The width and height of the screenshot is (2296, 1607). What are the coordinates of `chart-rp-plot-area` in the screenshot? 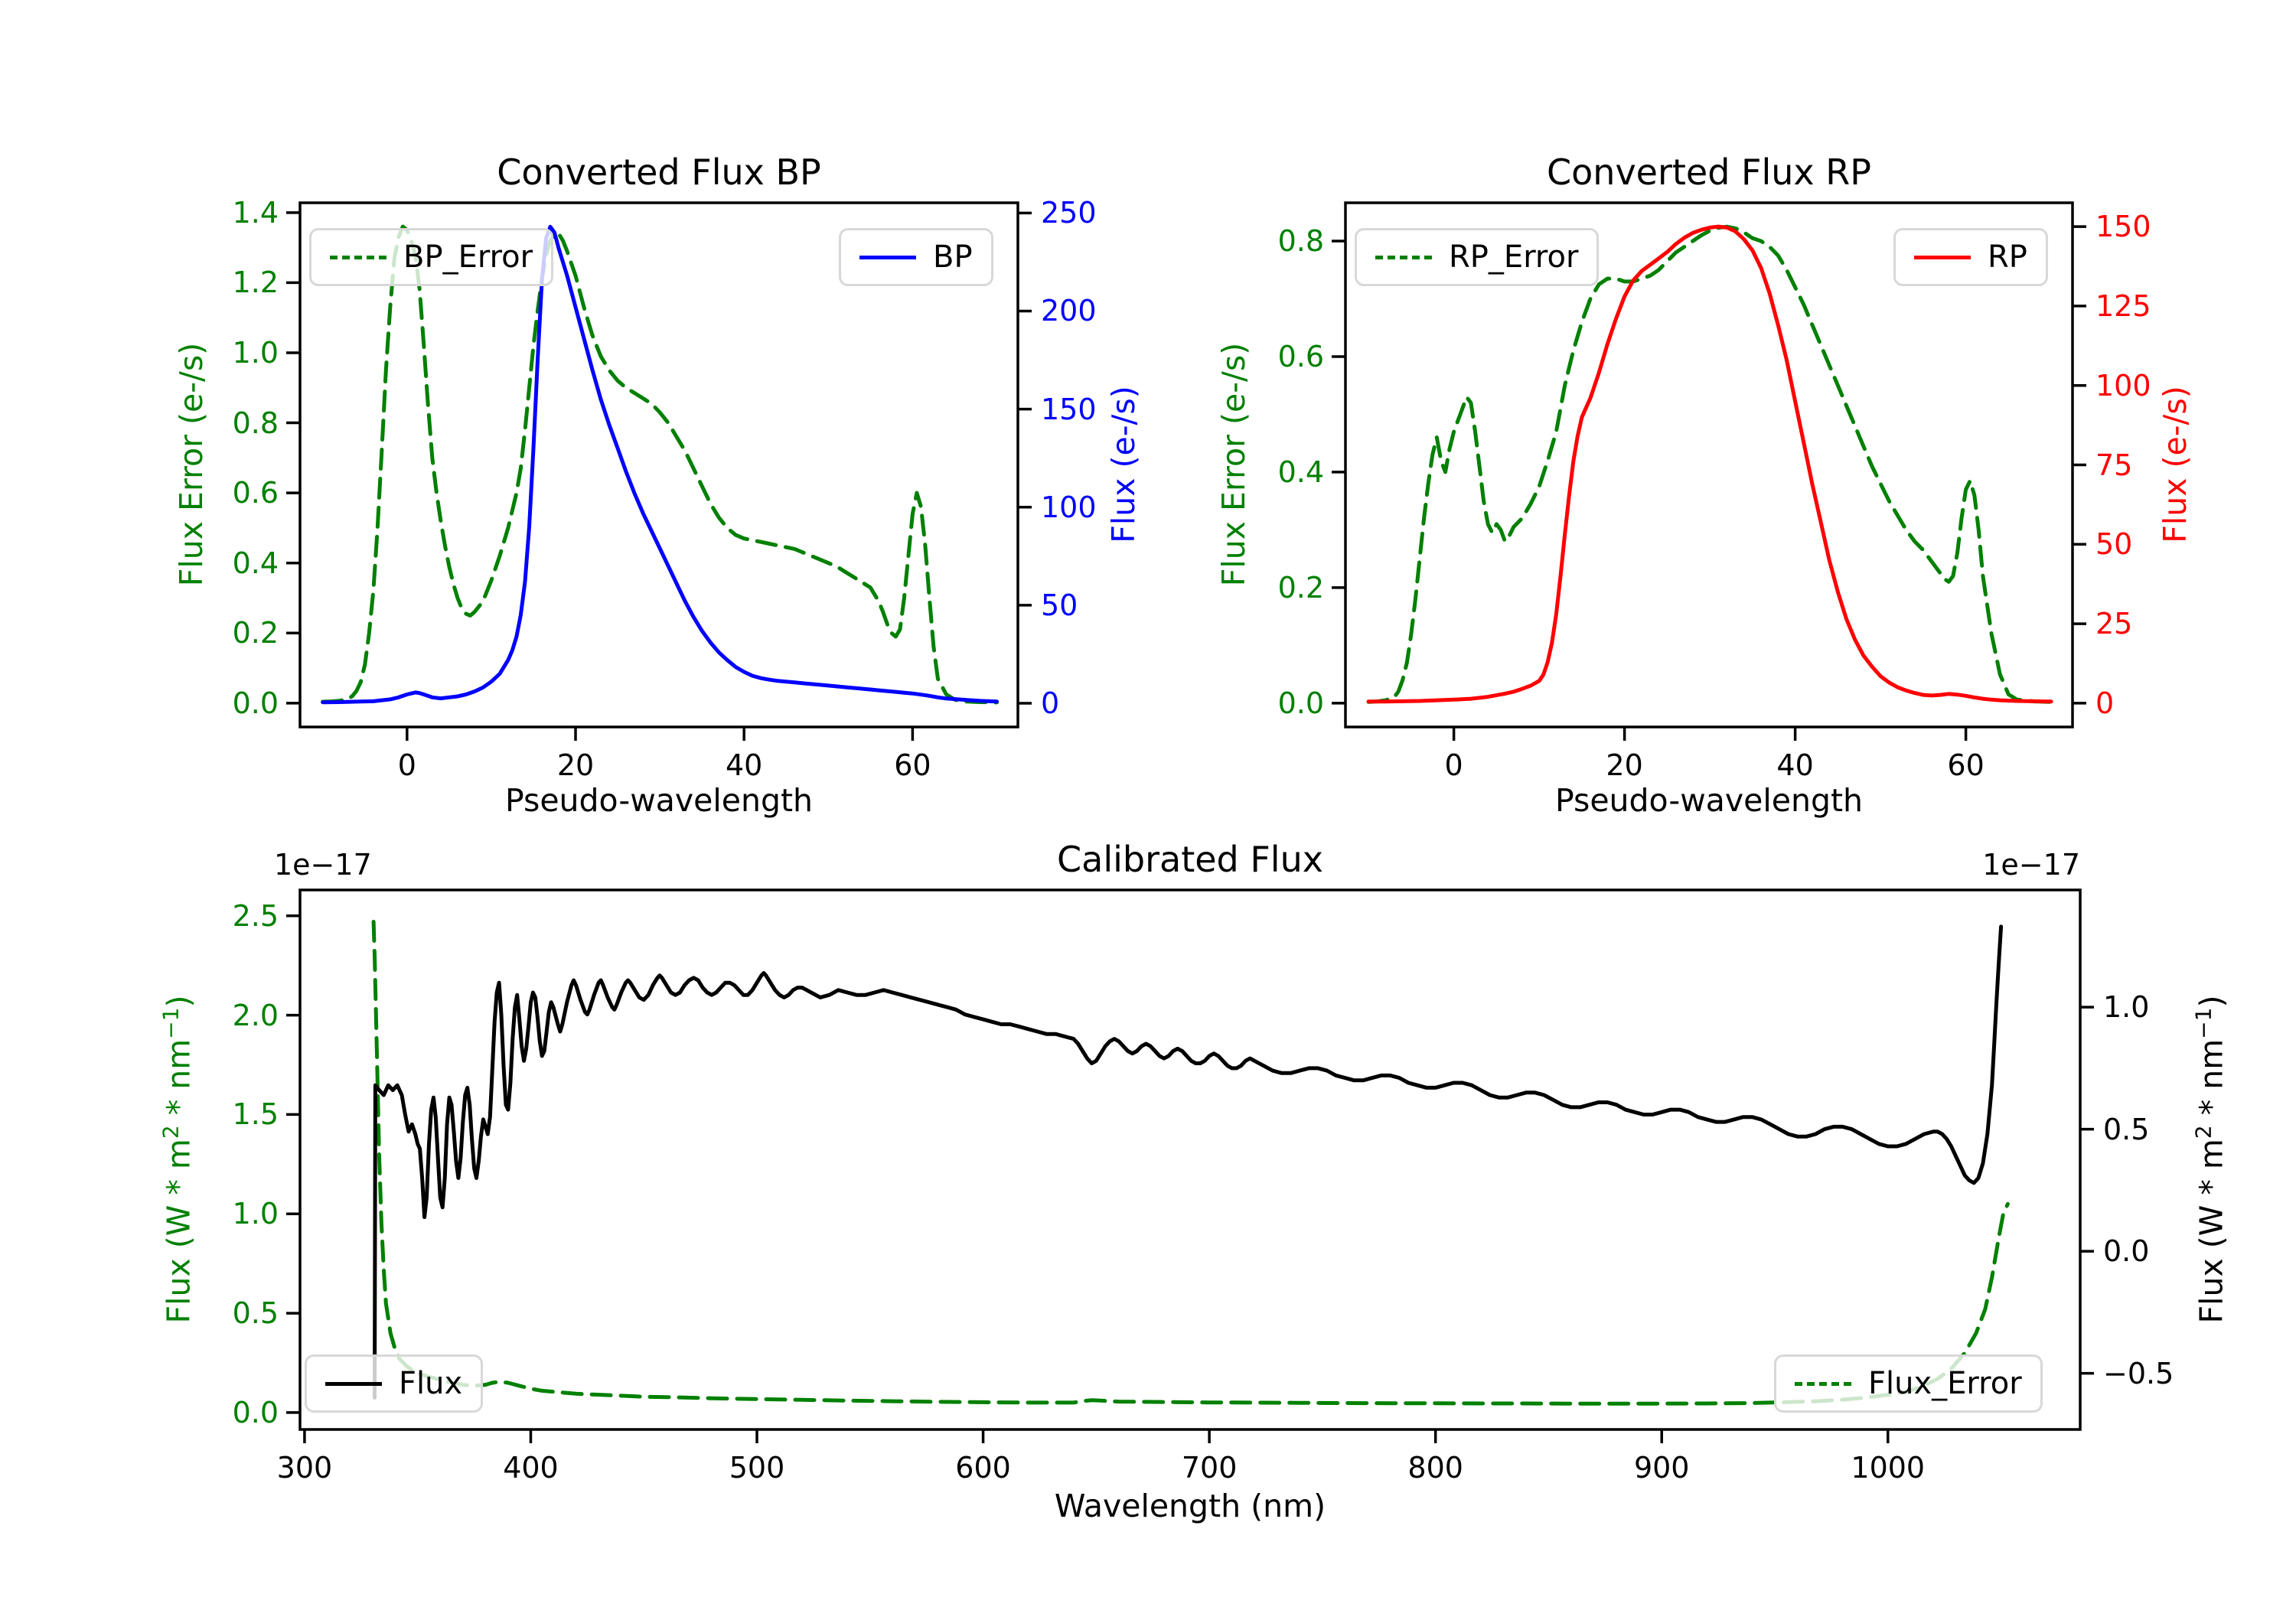 It's located at (1709, 471).